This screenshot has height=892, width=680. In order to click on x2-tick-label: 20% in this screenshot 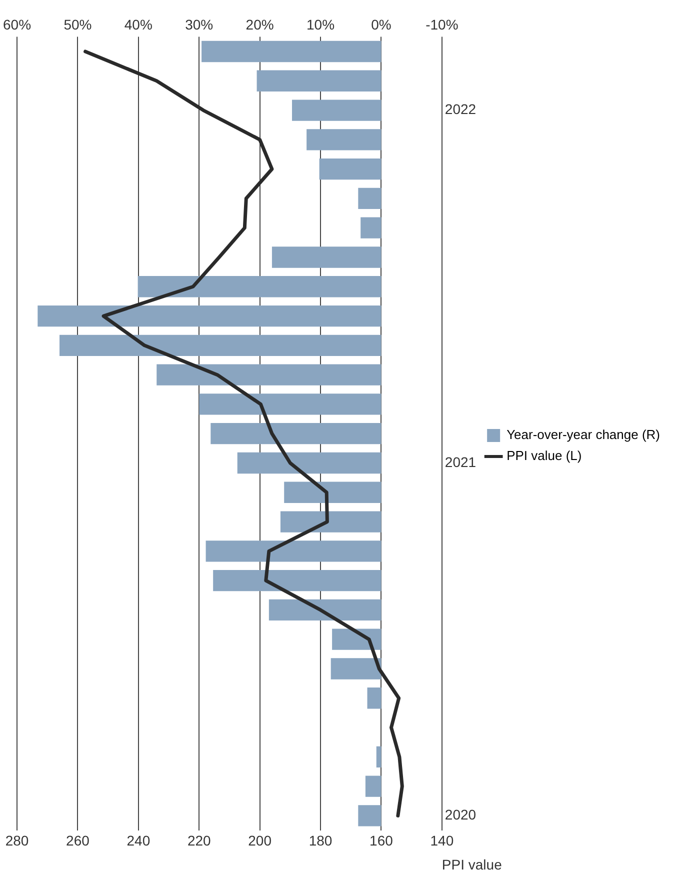, I will do `click(260, 24)`.